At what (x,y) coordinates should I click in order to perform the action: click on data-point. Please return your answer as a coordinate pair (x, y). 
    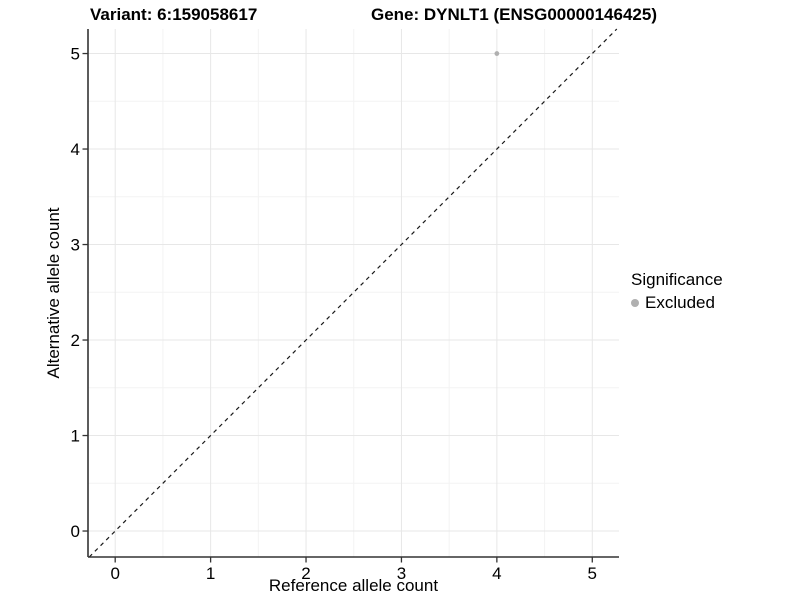
    Looking at the image, I should click on (497, 53).